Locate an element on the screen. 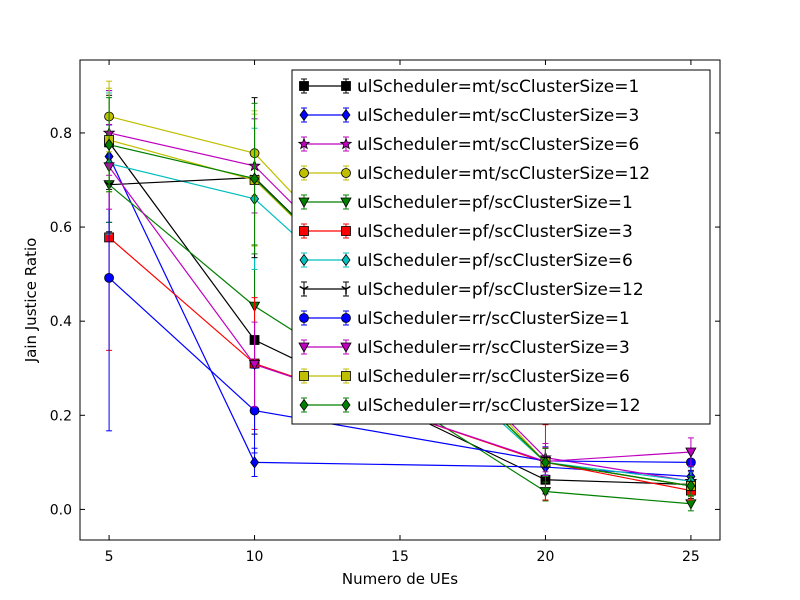 This screenshot has width=800, height=600. legend-label: ulScheduler=mt/scClusterSize=1 is located at coordinates (498, 87).